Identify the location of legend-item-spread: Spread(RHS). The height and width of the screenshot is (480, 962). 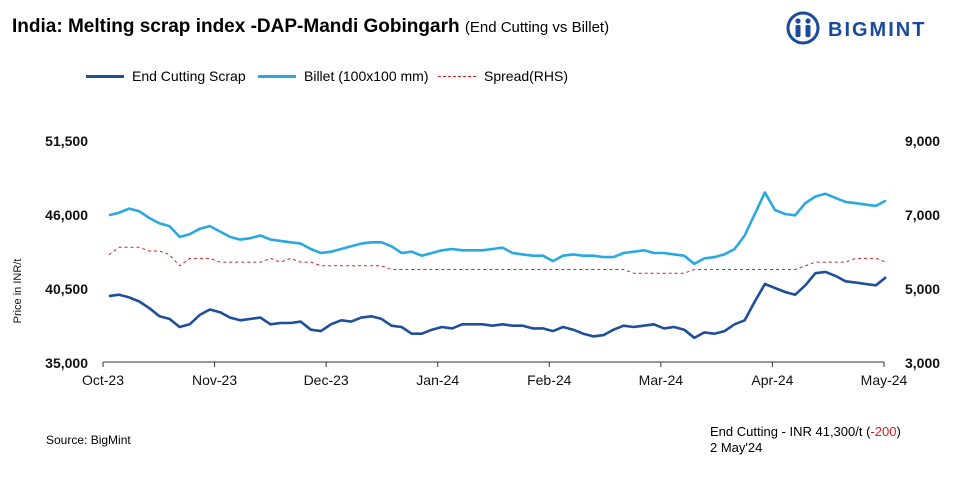
(503, 76).